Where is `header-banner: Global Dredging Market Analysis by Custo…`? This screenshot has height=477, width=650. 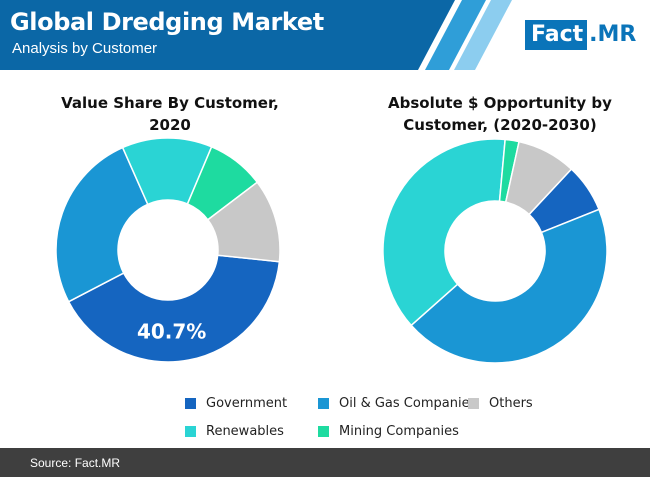 header-banner: Global Dredging Market Analysis by Custo… is located at coordinates (325, 35).